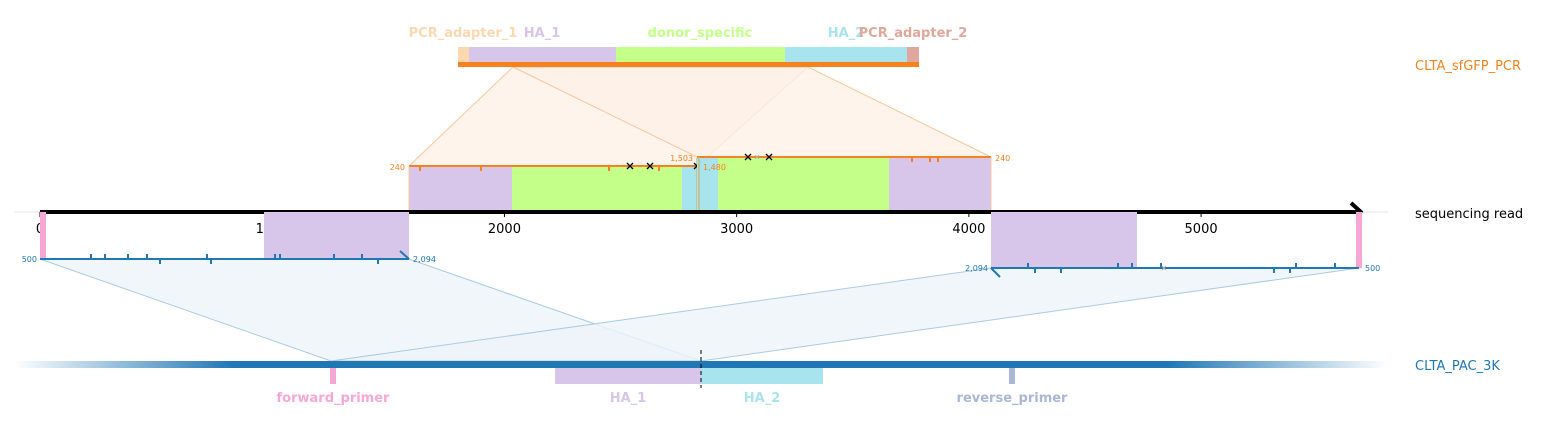  What do you see at coordinates (736, 229) in the screenshot?
I see `read-axis-tick-label: 3000` at bounding box center [736, 229].